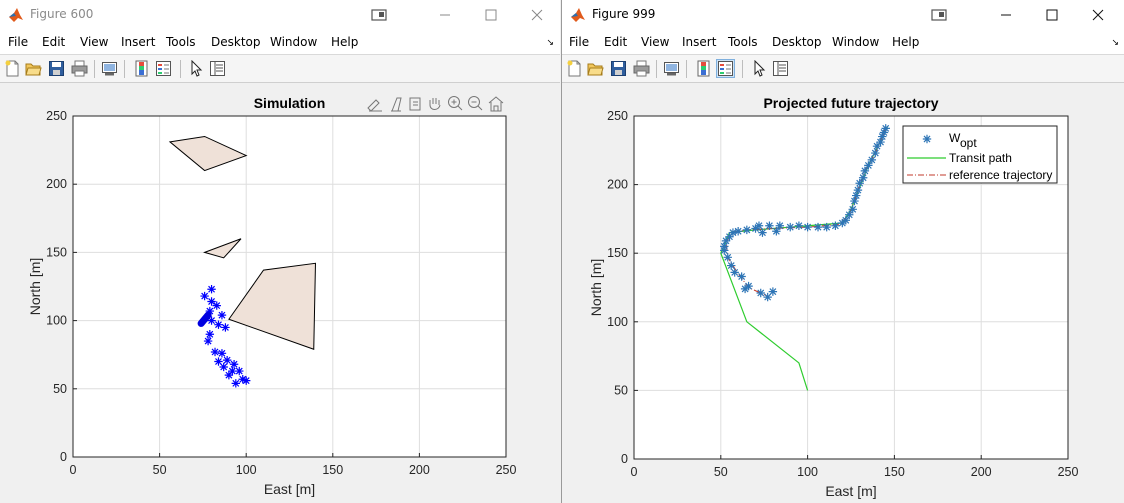 The image size is (1124, 503). Describe the element at coordinates (396, 104) in the screenshot. I see `brush-icon` at that location.